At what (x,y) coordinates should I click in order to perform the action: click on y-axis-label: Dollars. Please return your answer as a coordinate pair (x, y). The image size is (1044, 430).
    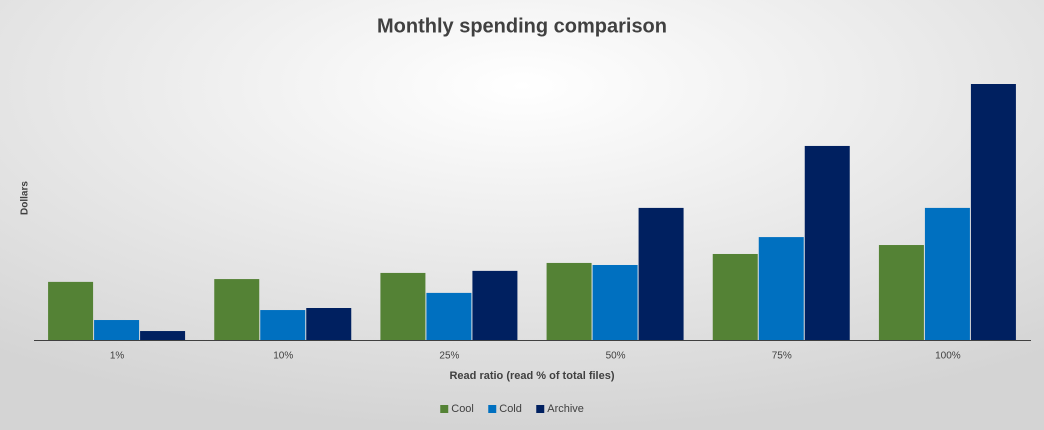
    Looking at the image, I should click on (25, 198).